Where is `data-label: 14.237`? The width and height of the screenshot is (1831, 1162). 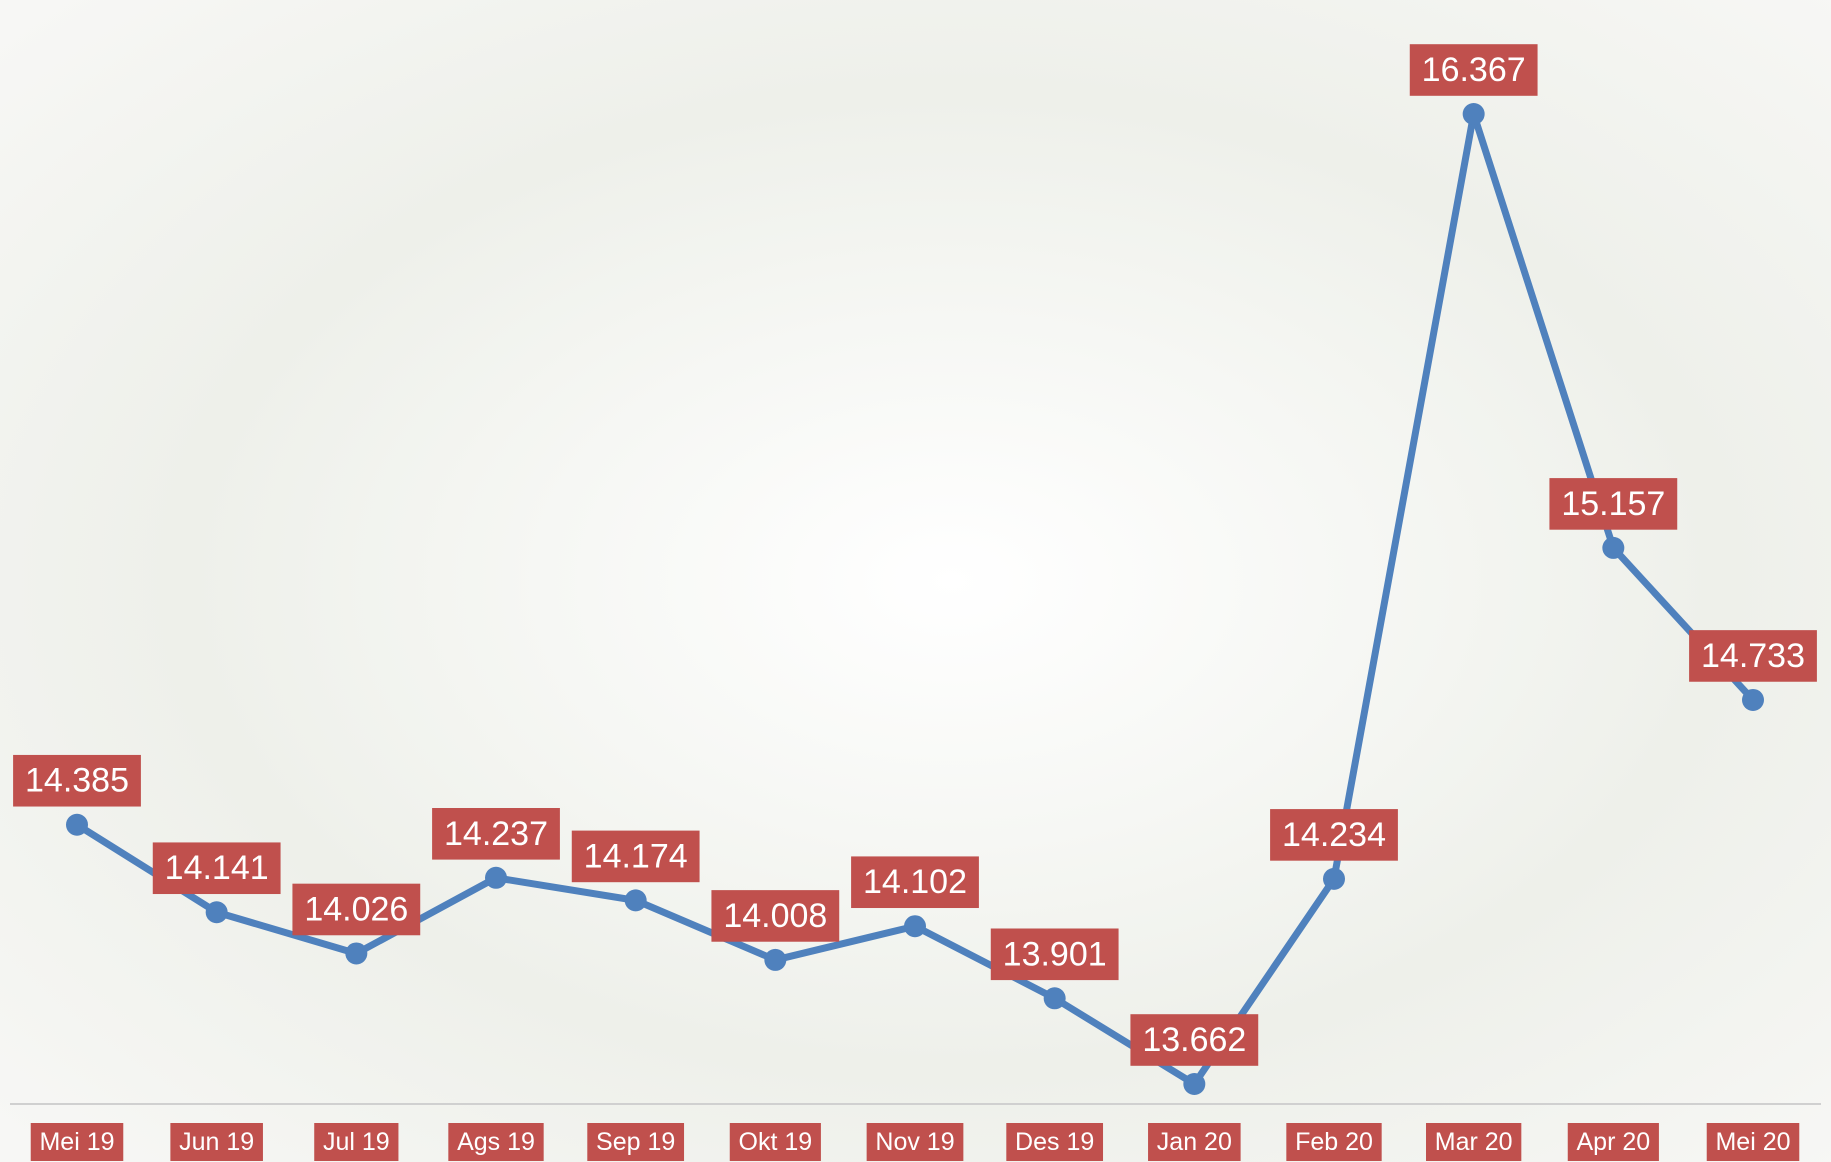 data-label: 14.237 is located at coordinates (496, 834).